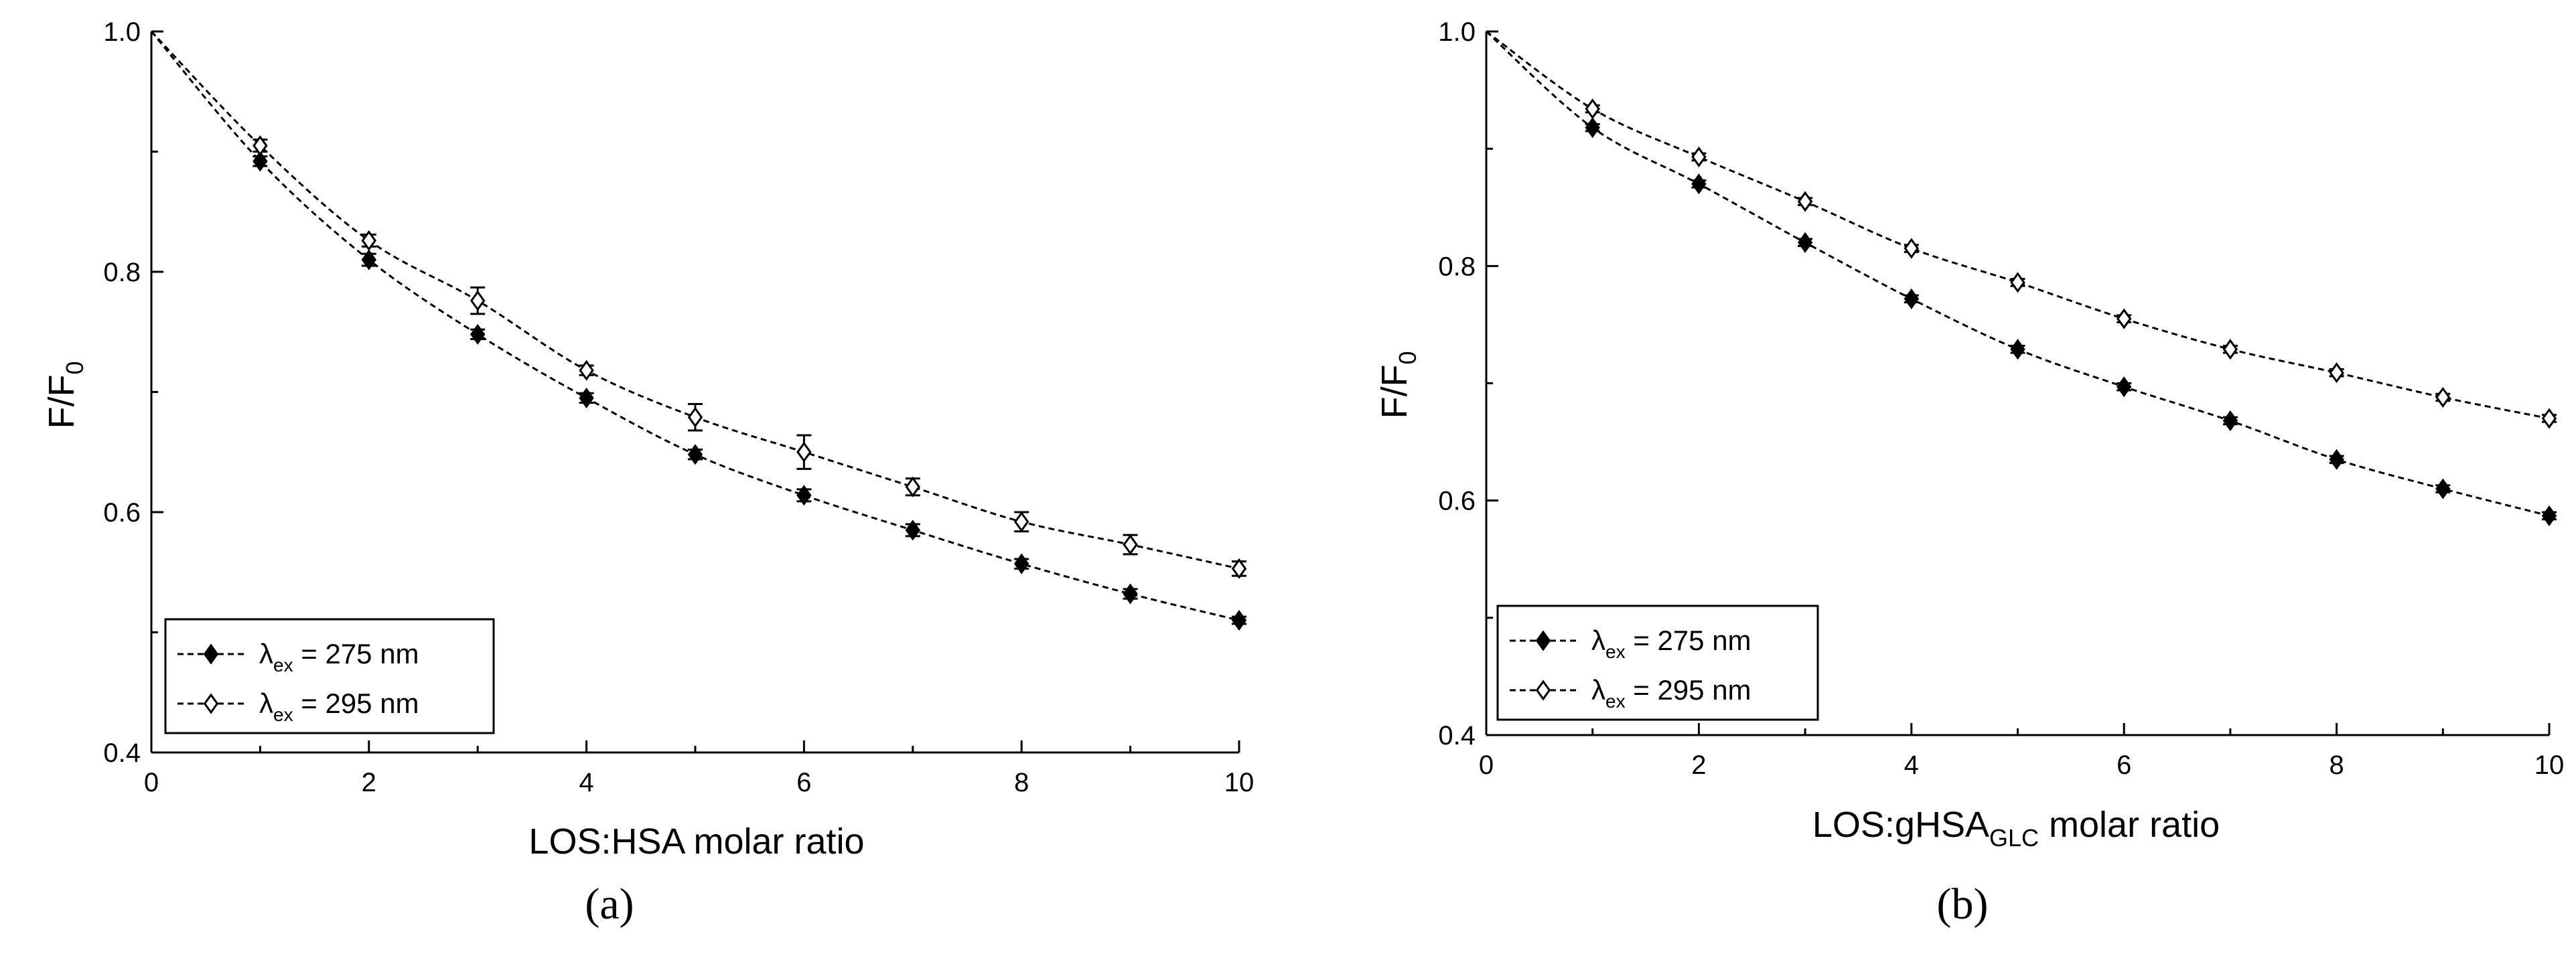 This screenshot has width=2576, height=956. What do you see at coordinates (1900, 825) in the screenshot?
I see `x-axis-title-main: LOS:gHSA` at bounding box center [1900, 825].